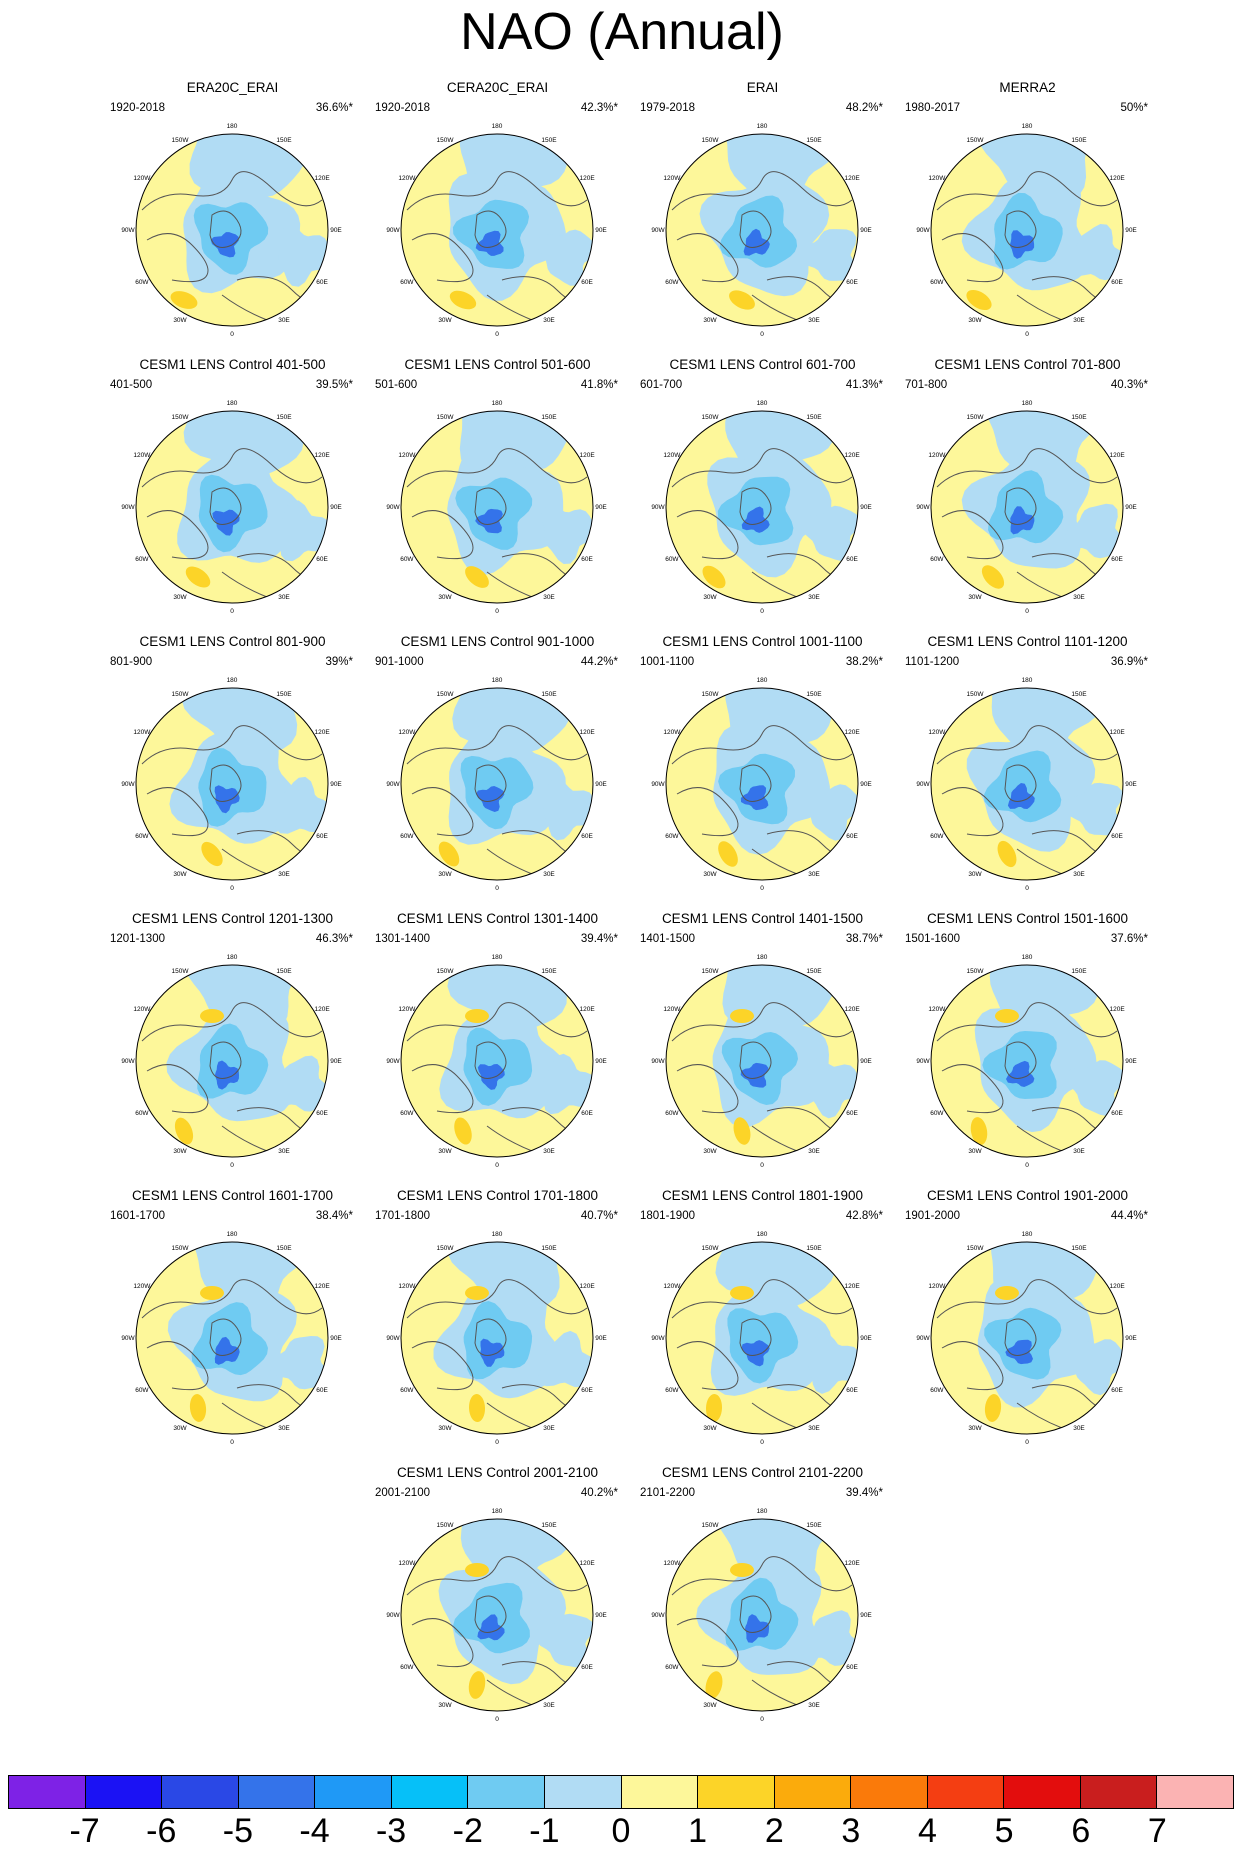  Describe the element at coordinates (667, 939) in the screenshot. I see `panel-period: 1401-1500` at that location.